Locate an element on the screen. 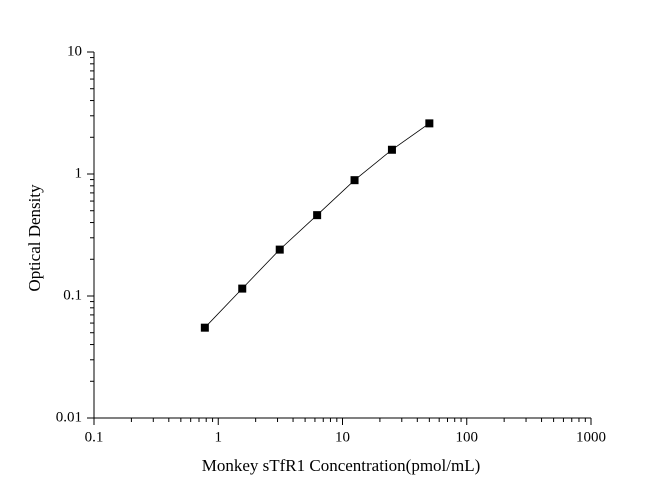  y-tick-label: 0.1 is located at coordinates (72, 295).